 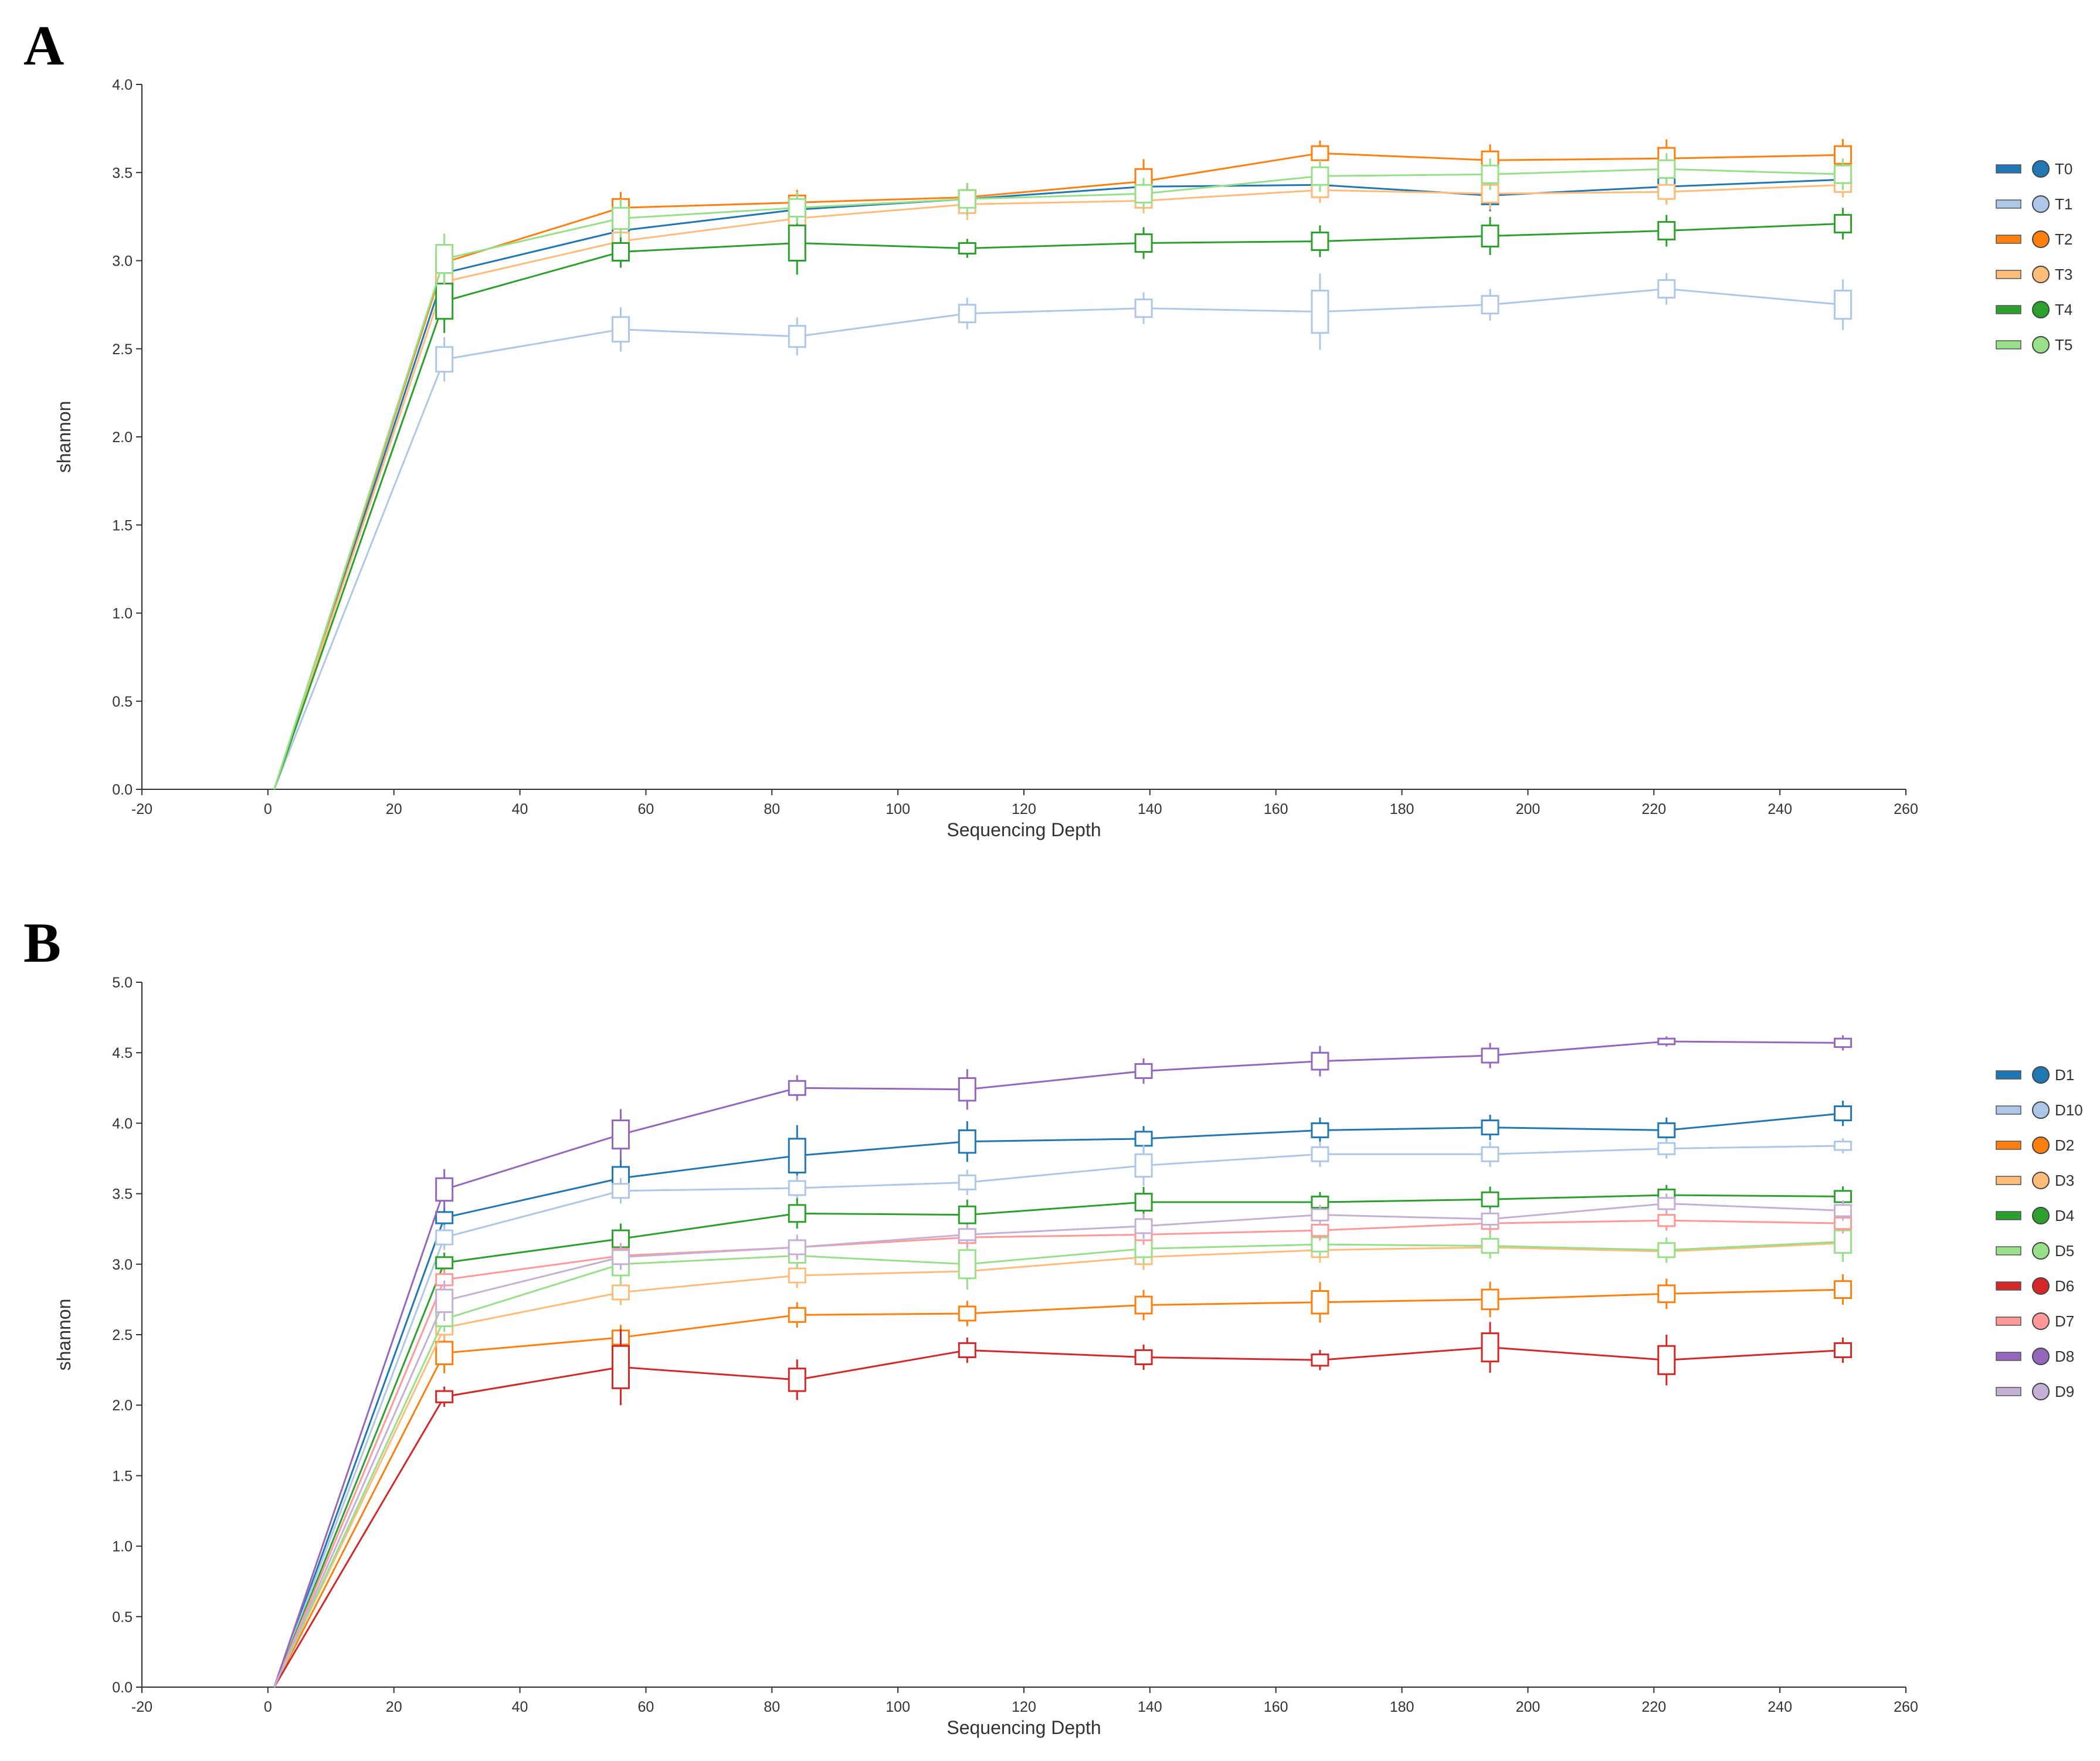 I want to click on y-tick-label: 3.0, so click(x=122, y=1265).